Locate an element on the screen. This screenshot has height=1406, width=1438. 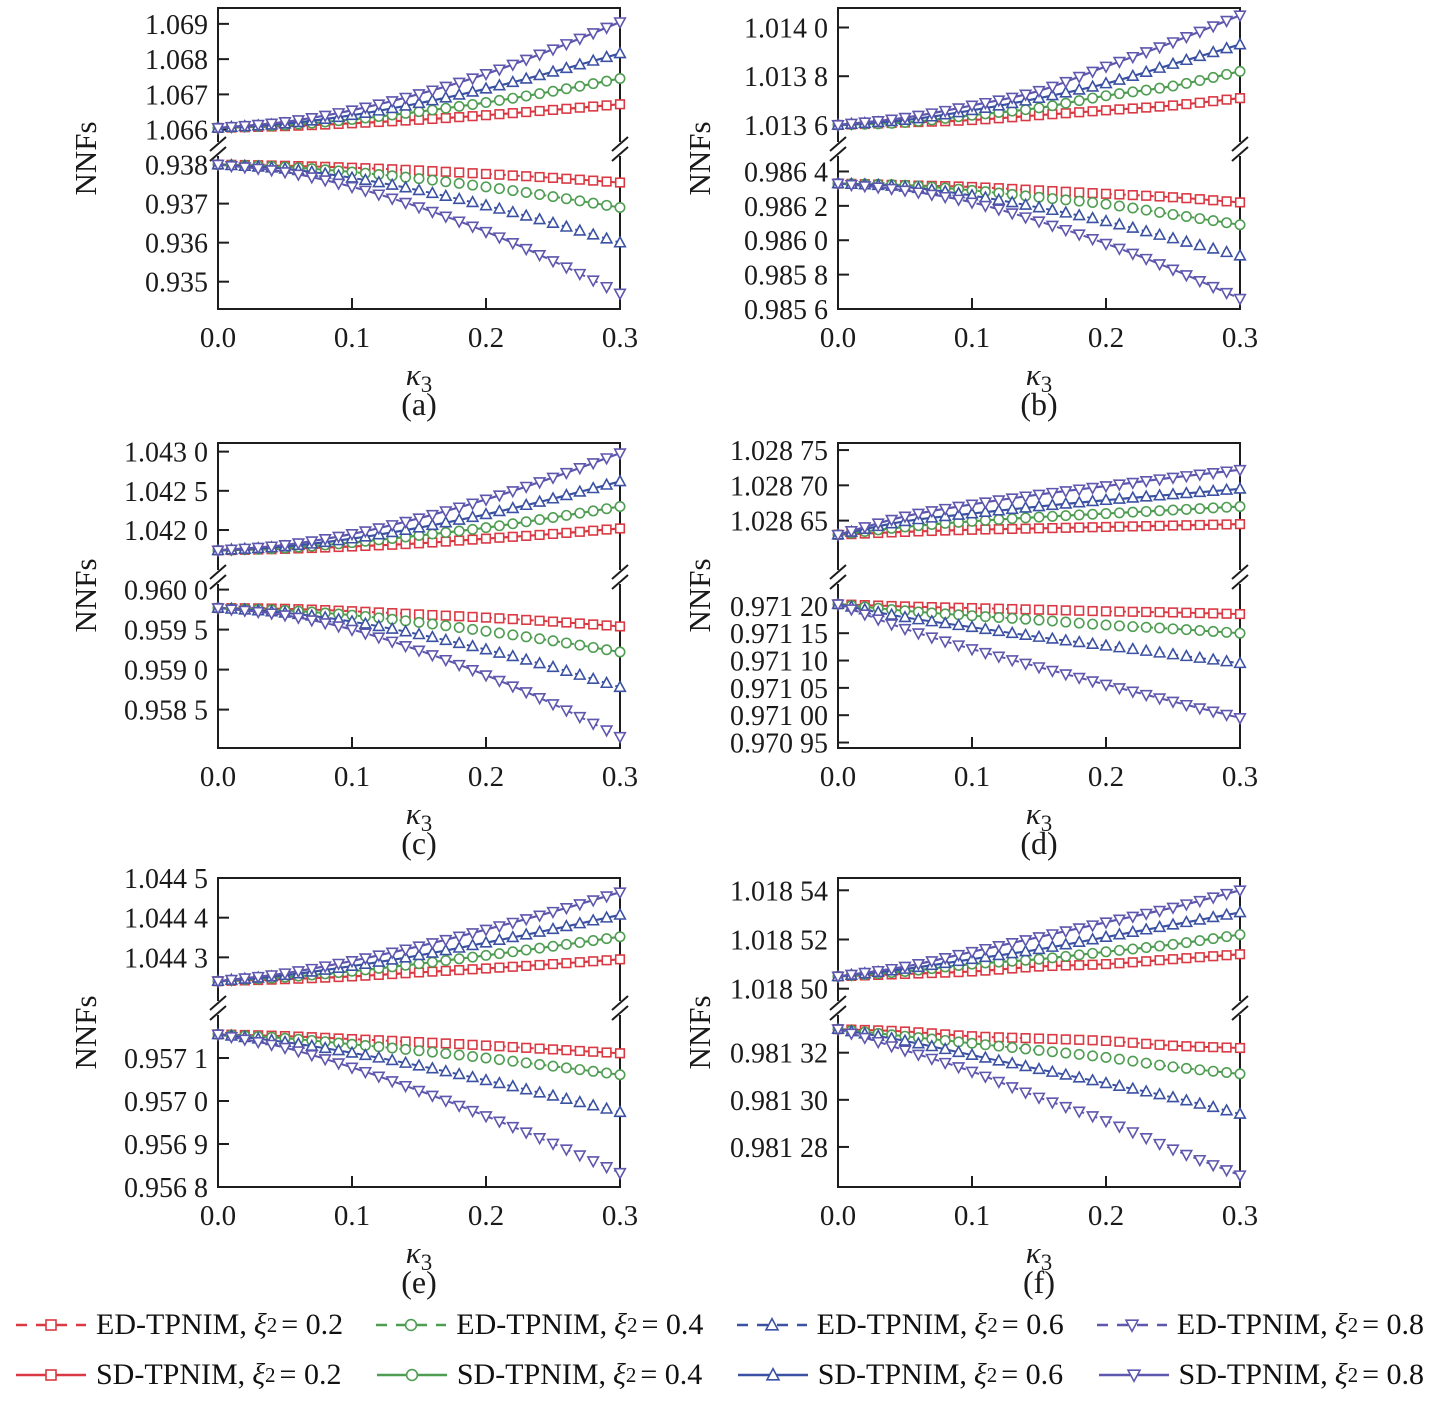
y-tick-label: 1.013 8 is located at coordinates (786, 77).